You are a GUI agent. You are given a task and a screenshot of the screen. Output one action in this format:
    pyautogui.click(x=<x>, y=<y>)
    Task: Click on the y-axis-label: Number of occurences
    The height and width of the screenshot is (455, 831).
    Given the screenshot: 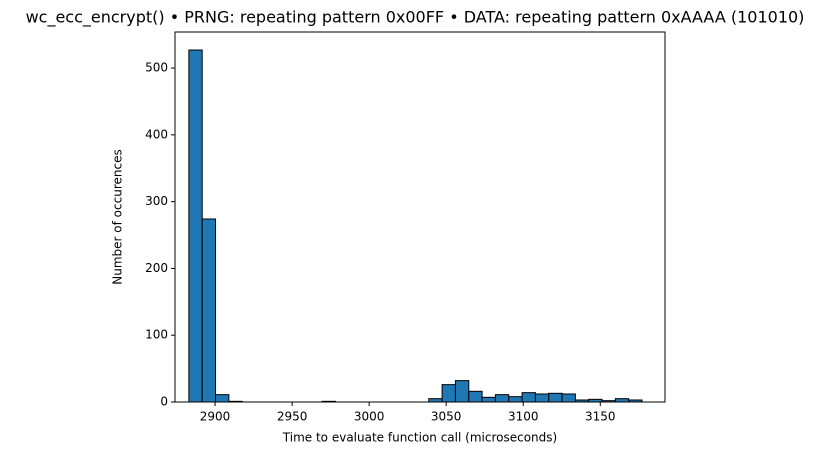 What is the action you would take?
    pyautogui.click(x=118, y=216)
    